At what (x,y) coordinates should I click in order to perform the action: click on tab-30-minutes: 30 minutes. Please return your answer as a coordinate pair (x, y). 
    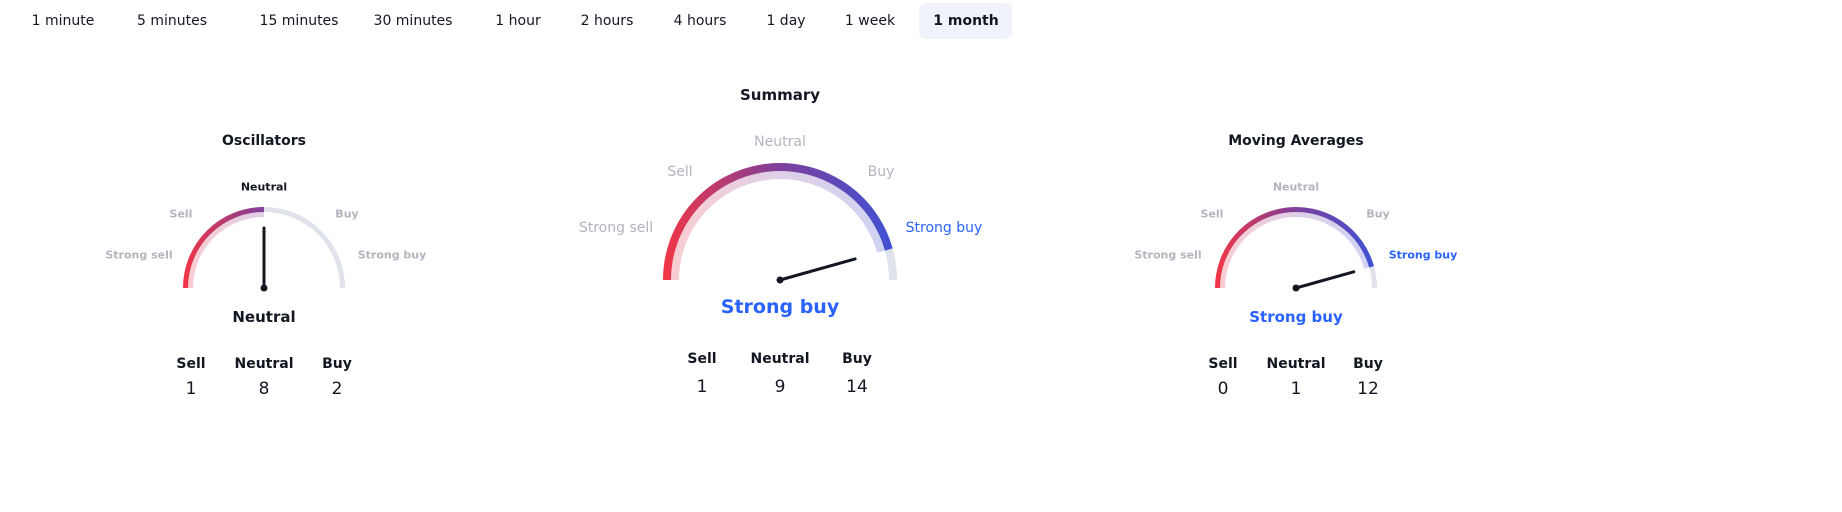
    Looking at the image, I should click on (413, 21).